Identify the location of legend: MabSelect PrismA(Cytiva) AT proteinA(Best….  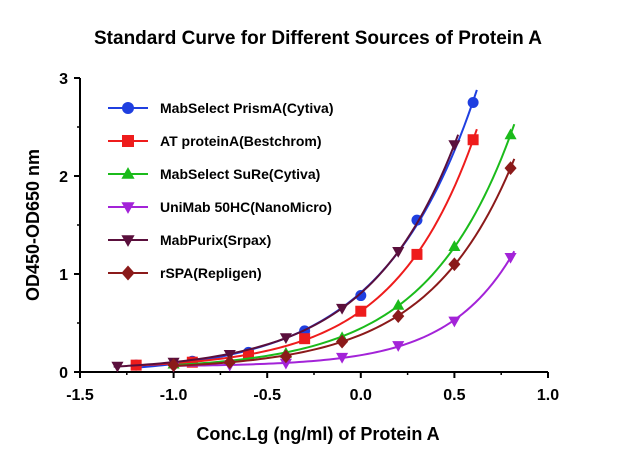
(221, 190).